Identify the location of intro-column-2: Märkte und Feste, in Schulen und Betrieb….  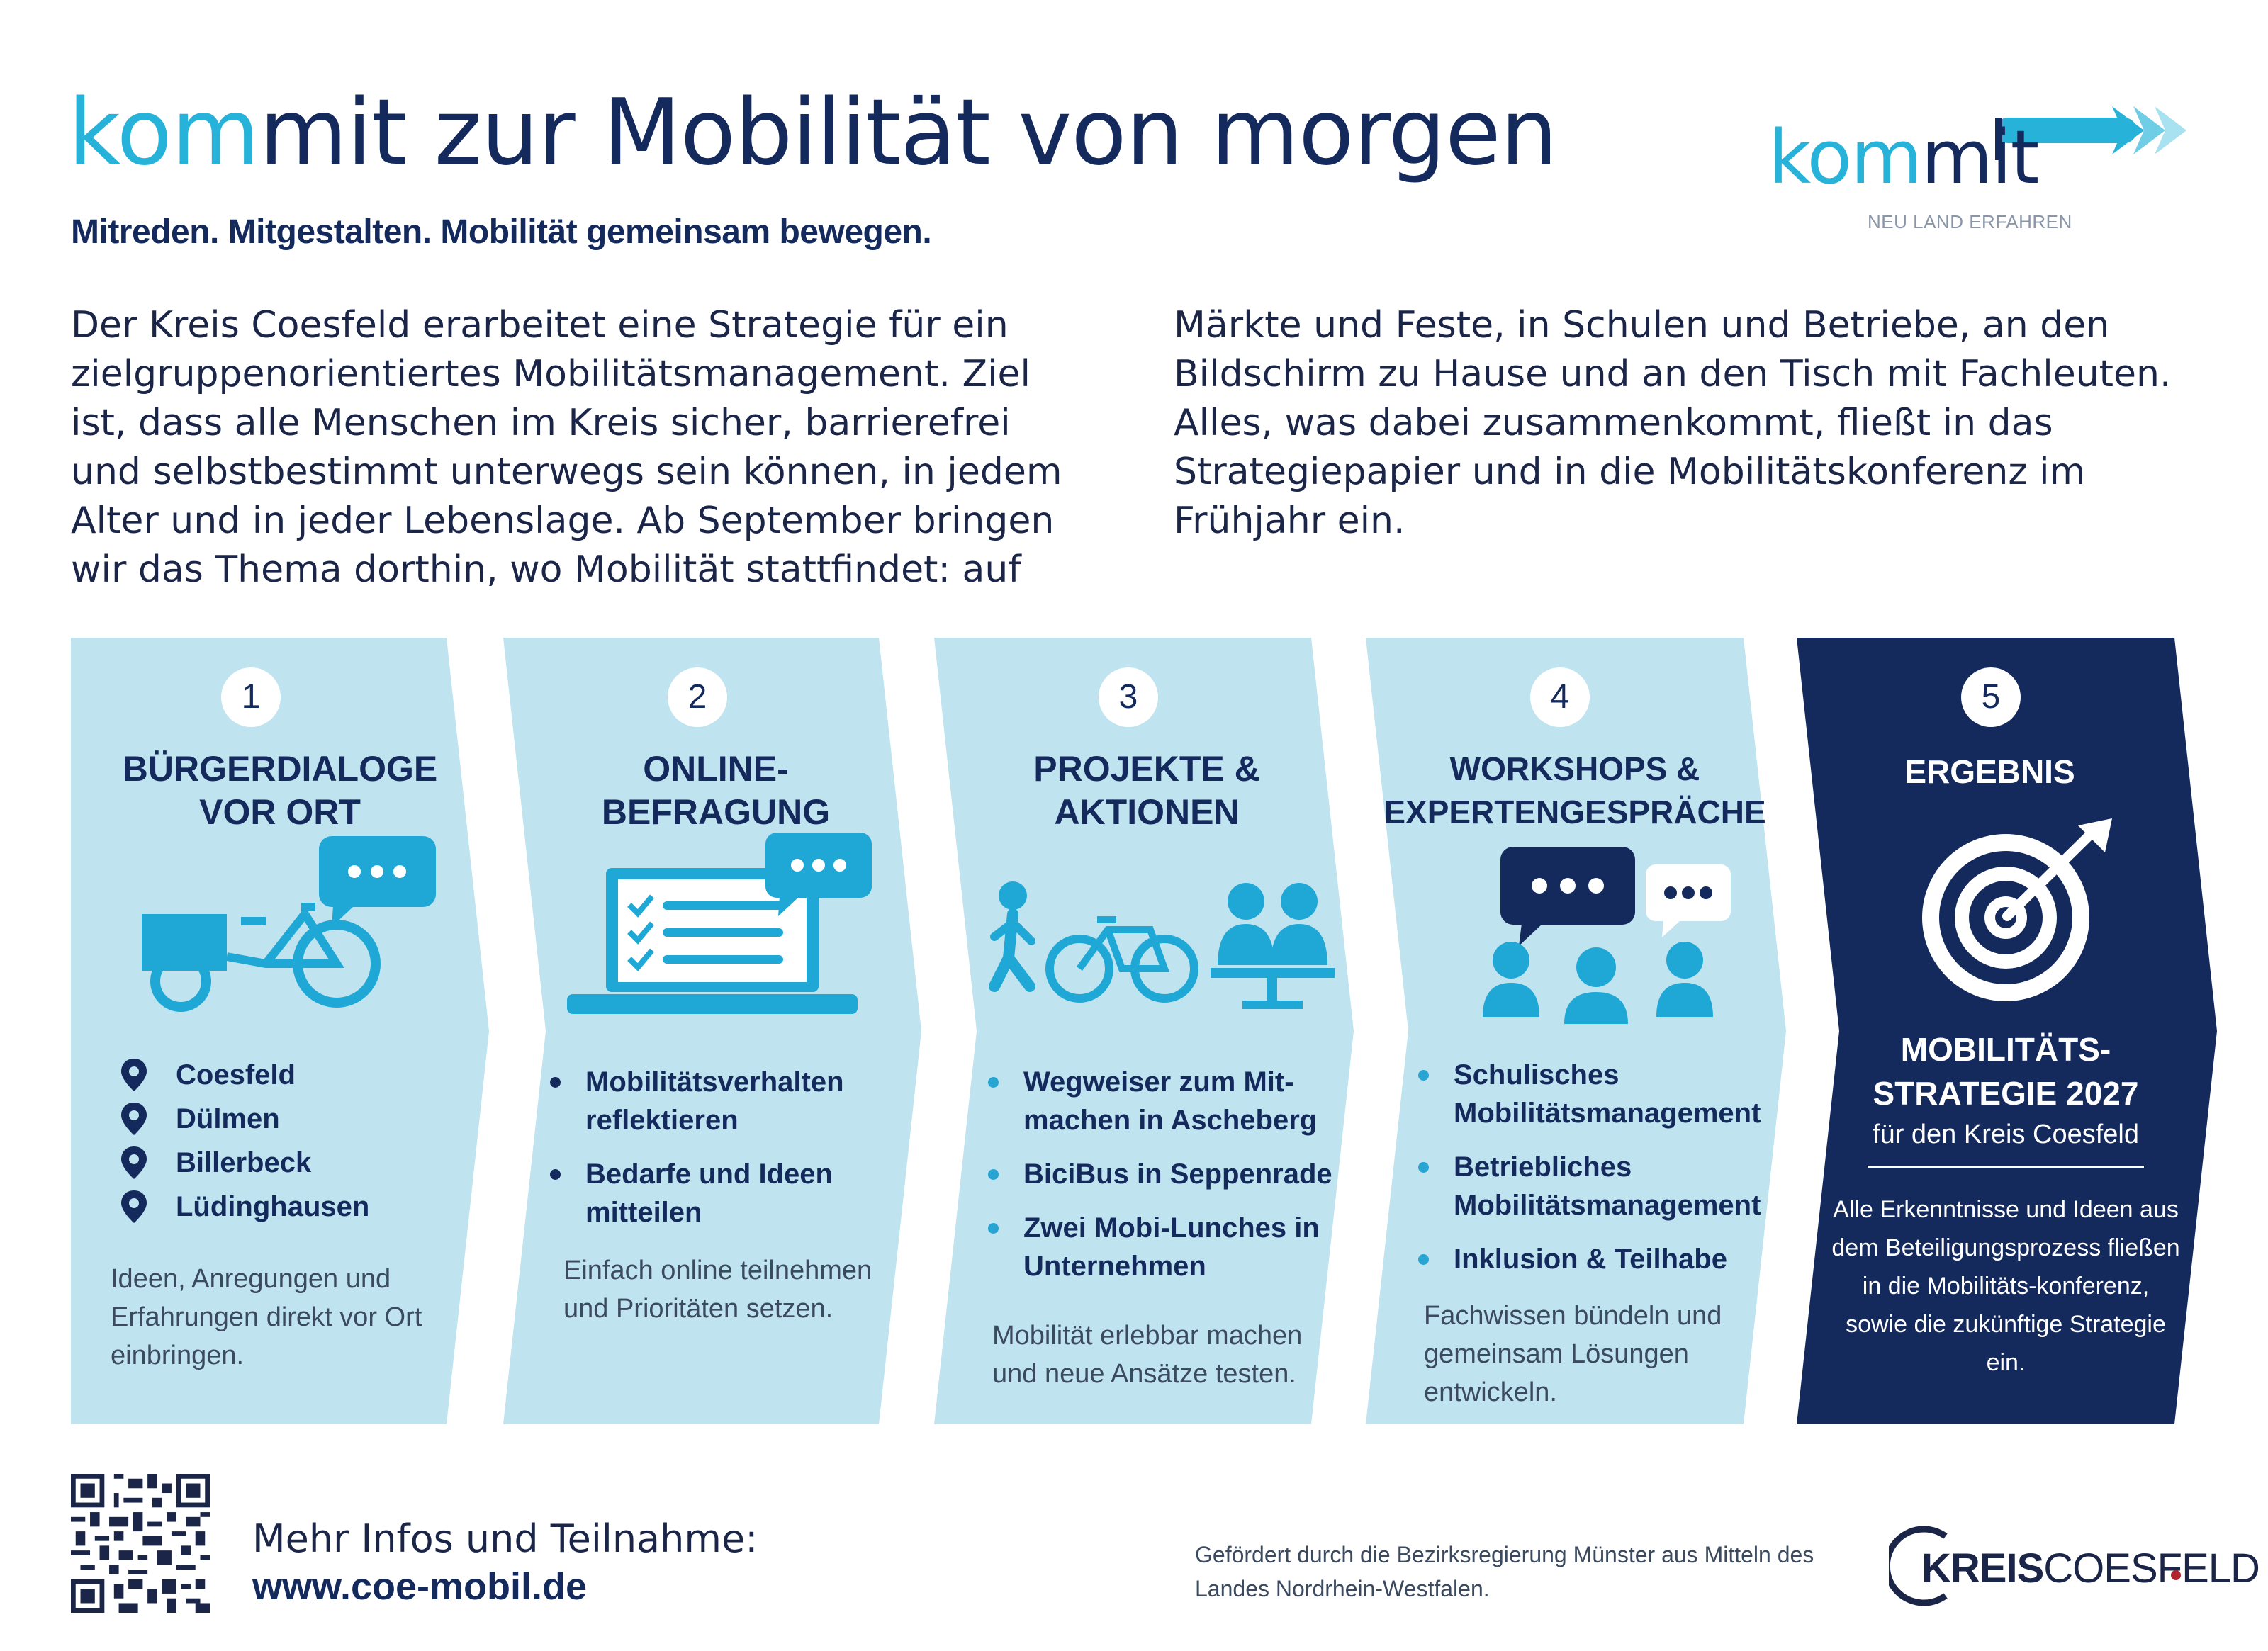
(1673, 423).